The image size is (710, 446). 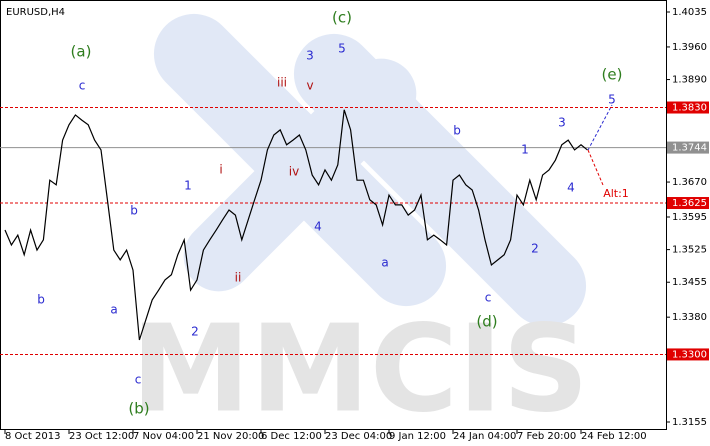 I want to click on wave-label: v, so click(x=309, y=86).